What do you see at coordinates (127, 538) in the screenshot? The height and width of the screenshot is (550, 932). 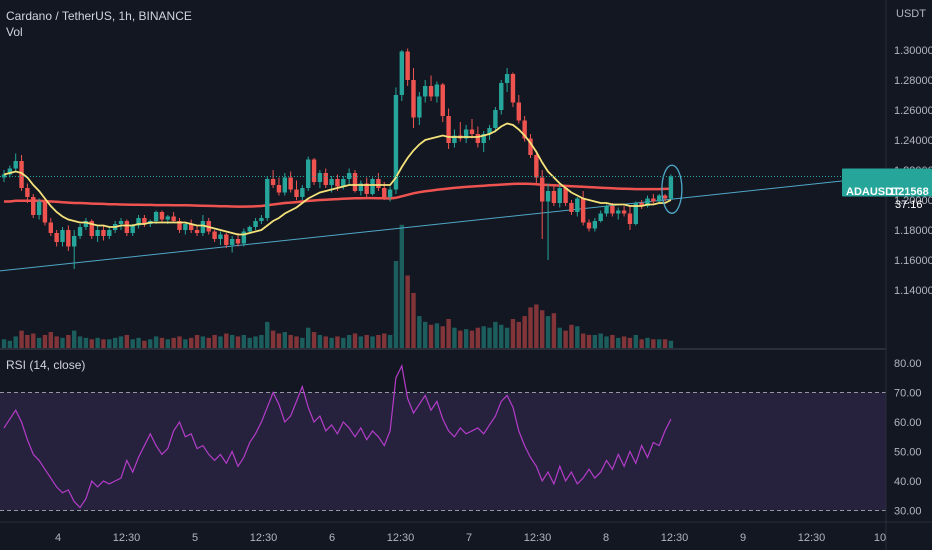 I see `time-tick-label: 12:30` at bounding box center [127, 538].